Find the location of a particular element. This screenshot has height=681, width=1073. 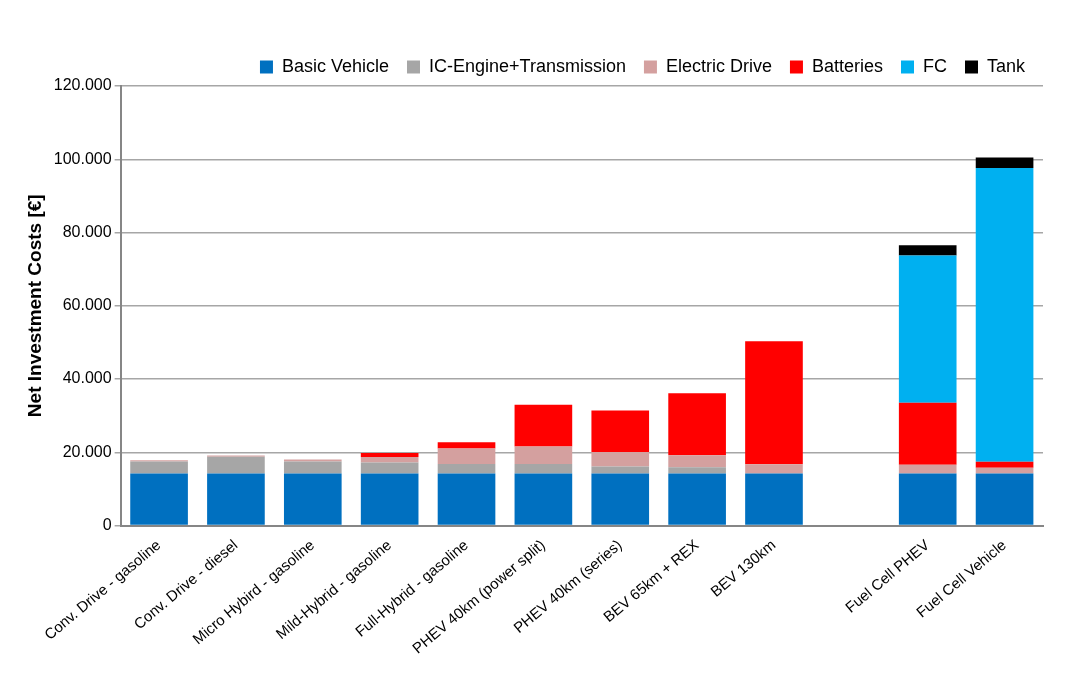

legend-label: IC-Engine+Transmission is located at coordinates (527, 65).